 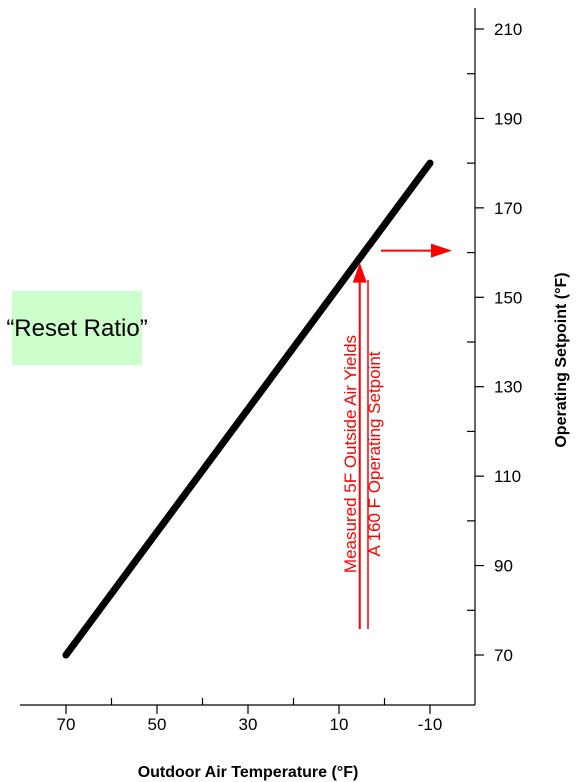 I want to click on y-tick-label: 190, so click(x=508, y=118).